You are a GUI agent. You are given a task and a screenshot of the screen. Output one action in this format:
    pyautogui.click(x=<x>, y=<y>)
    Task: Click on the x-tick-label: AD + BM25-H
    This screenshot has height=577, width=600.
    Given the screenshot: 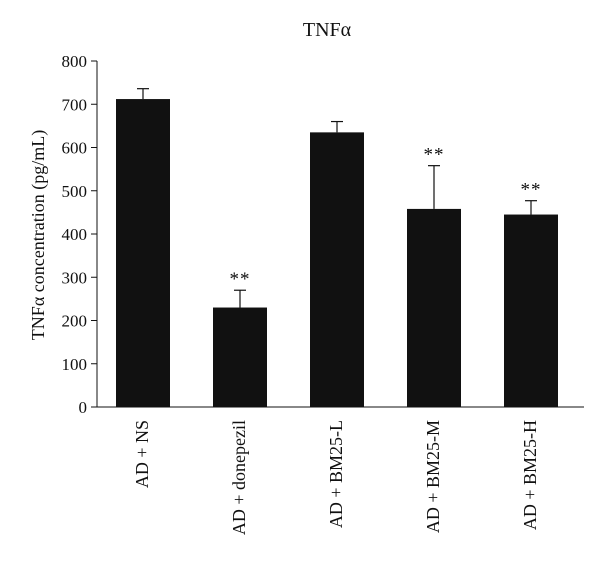 What is the action you would take?
    pyautogui.click(x=530, y=475)
    